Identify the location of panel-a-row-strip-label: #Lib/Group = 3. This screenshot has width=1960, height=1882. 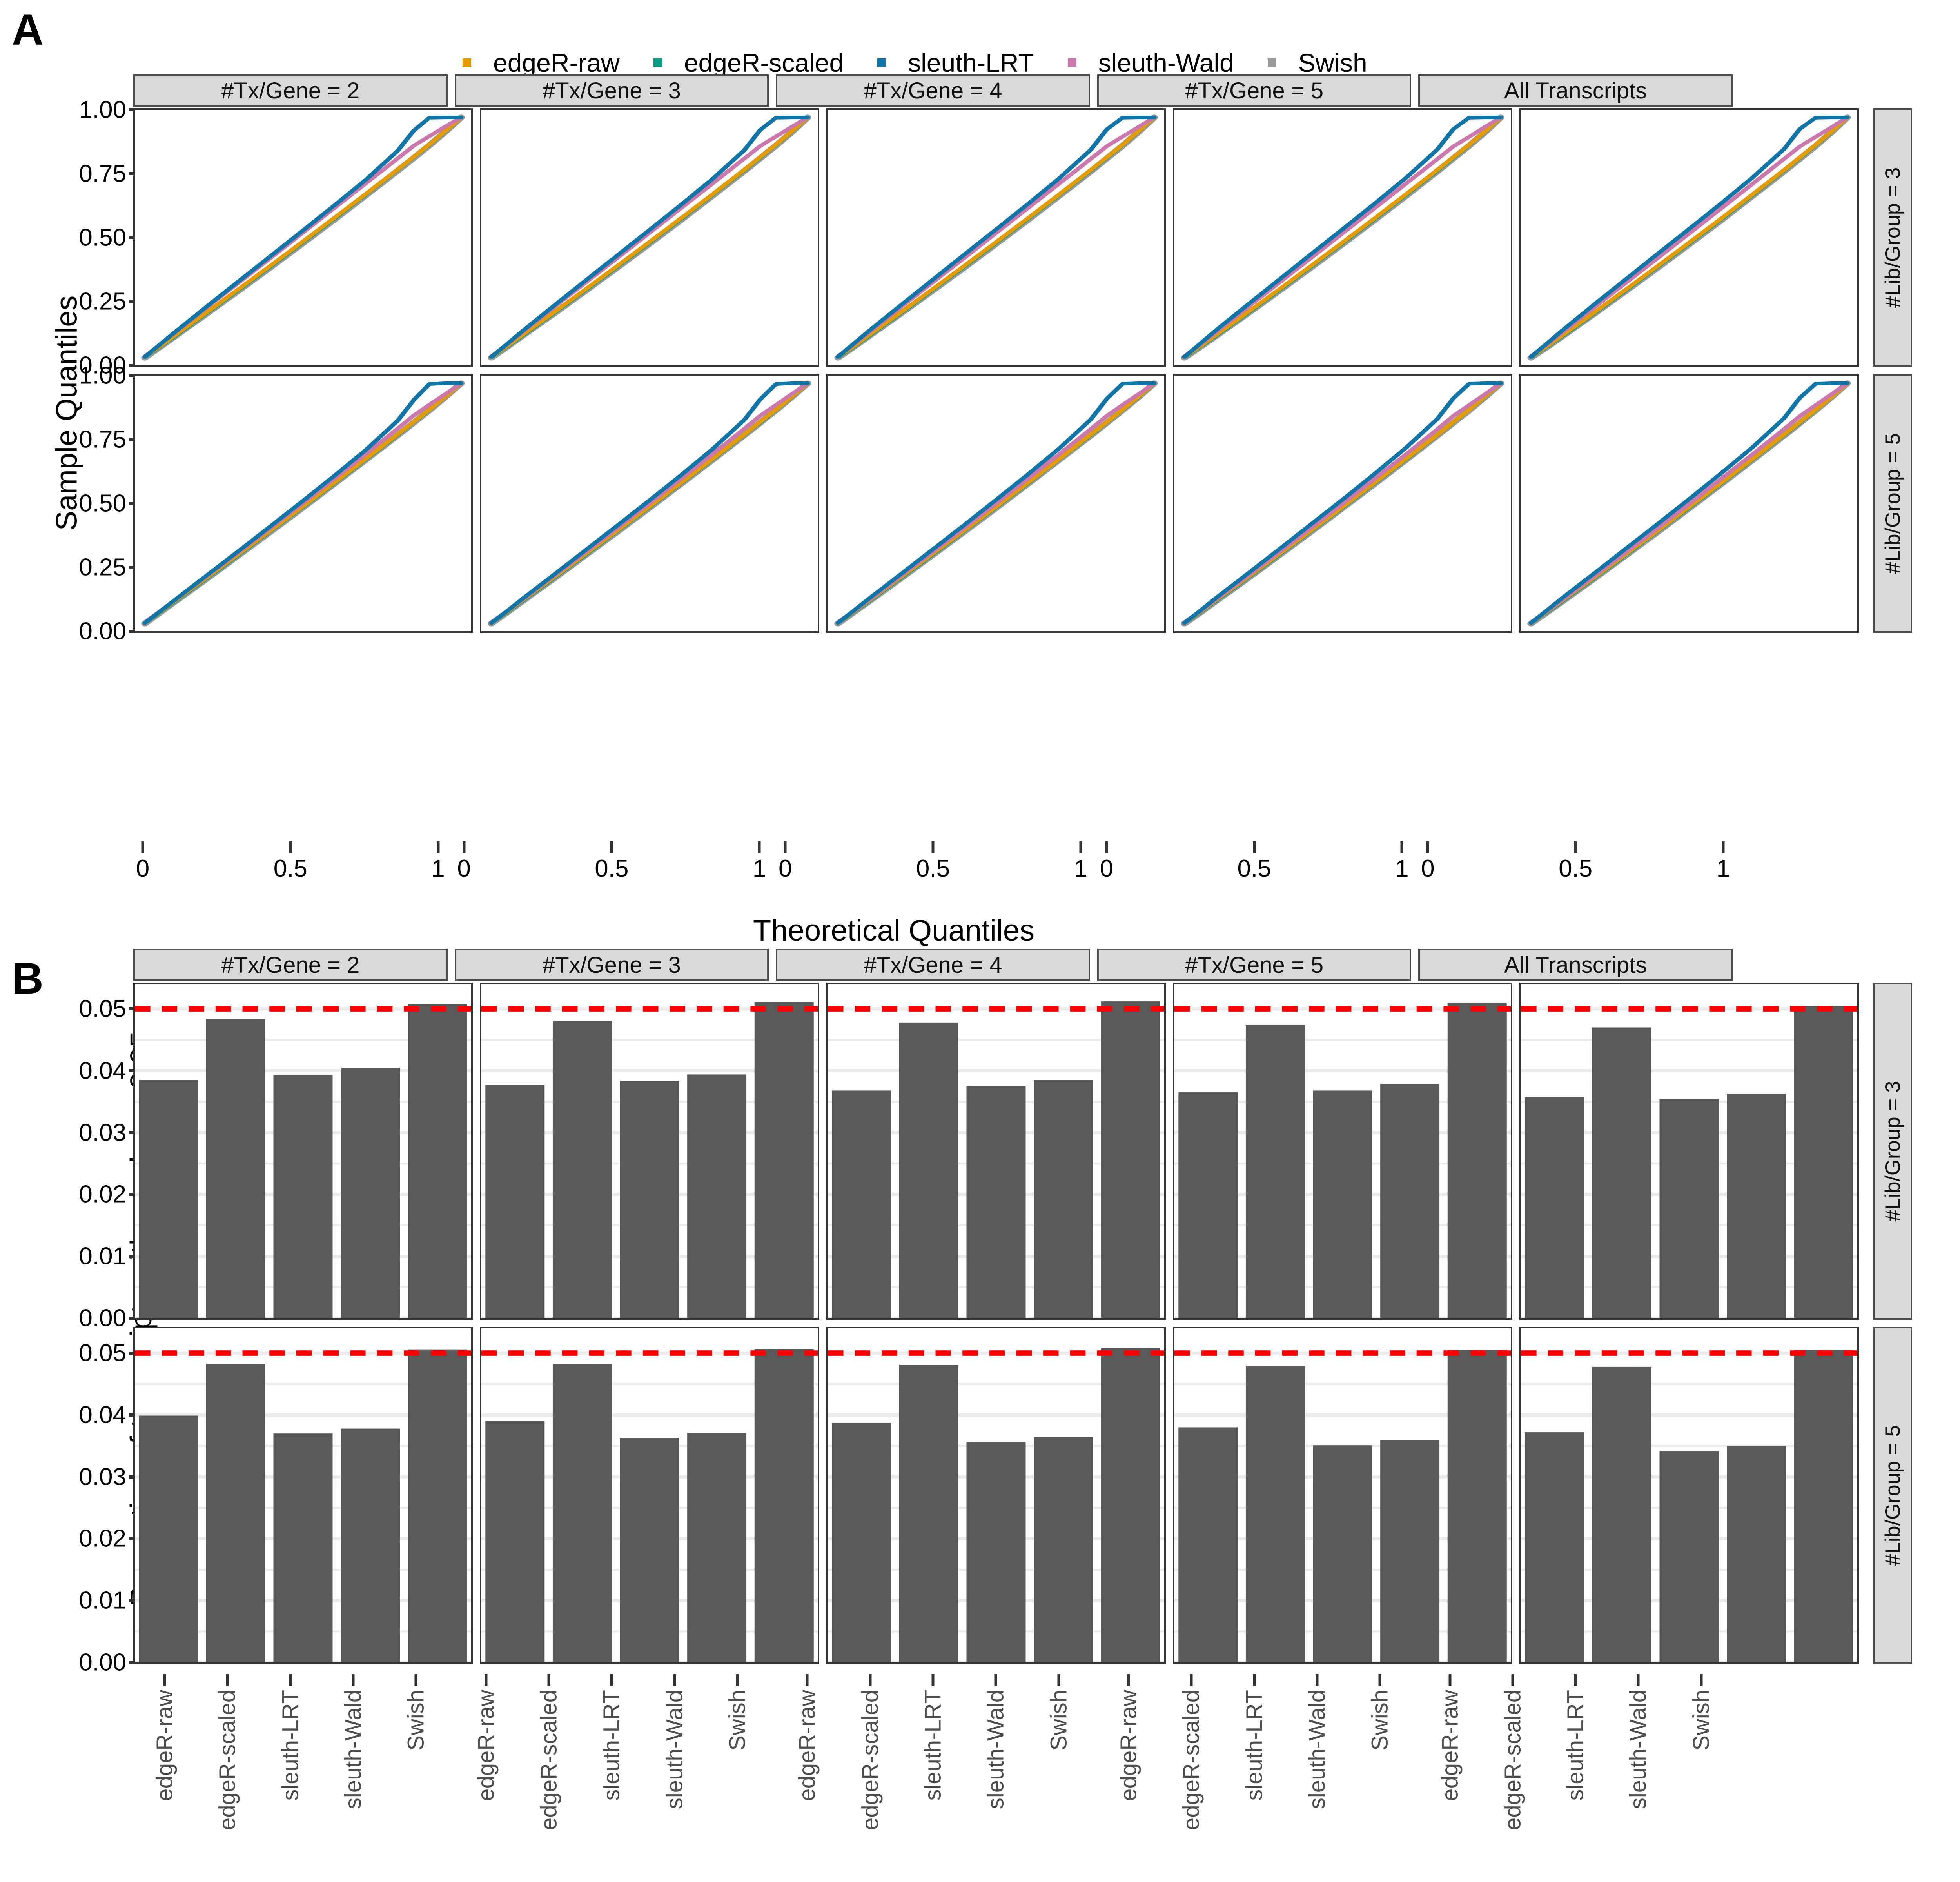
(1893, 237).